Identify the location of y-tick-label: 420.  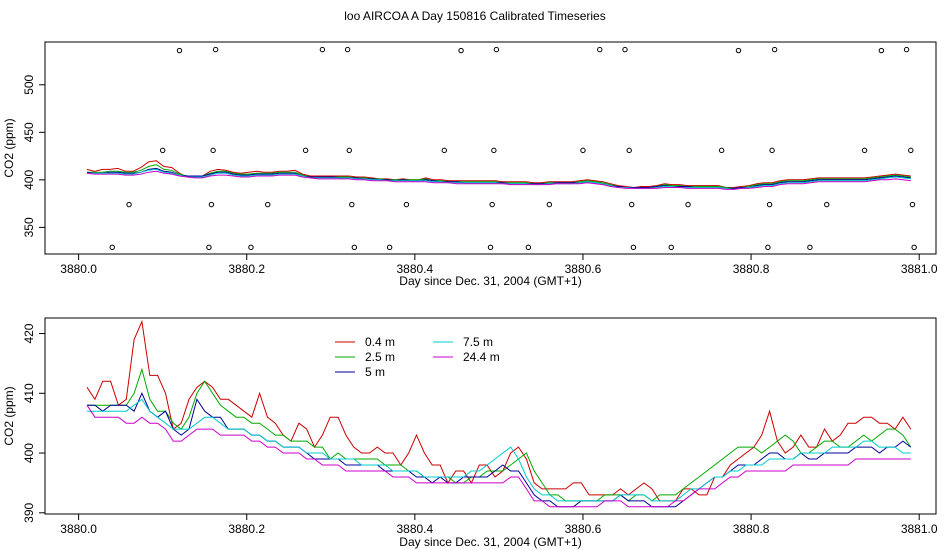
(29, 333).